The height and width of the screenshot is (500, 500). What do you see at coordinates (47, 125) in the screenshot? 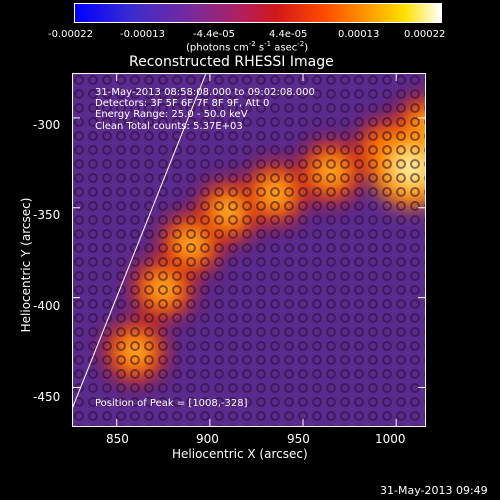
I see `y-tick-label-0: -300` at bounding box center [47, 125].